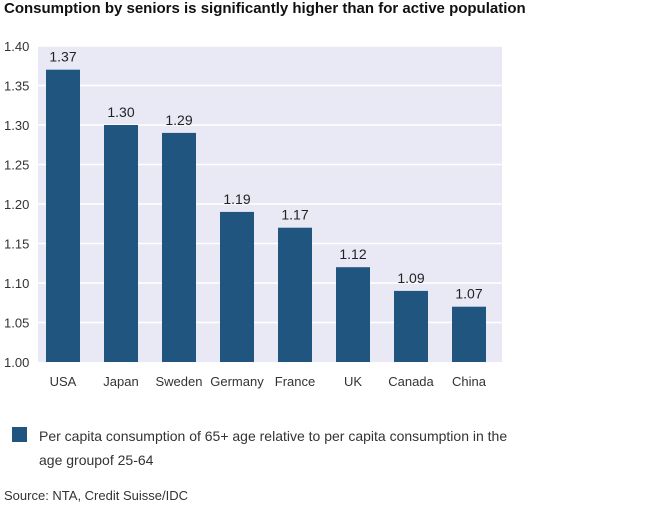 This screenshot has width=671, height=514. What do you see at coordinates (411, 381) in the screenshot?
I see `x-tick-label: Canada` at bounding box center [411, 381].